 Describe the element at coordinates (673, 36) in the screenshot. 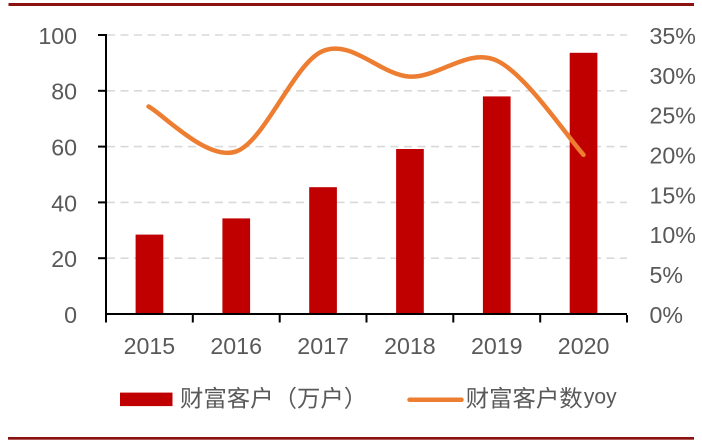

I see `svg-text: 35%` at that location.